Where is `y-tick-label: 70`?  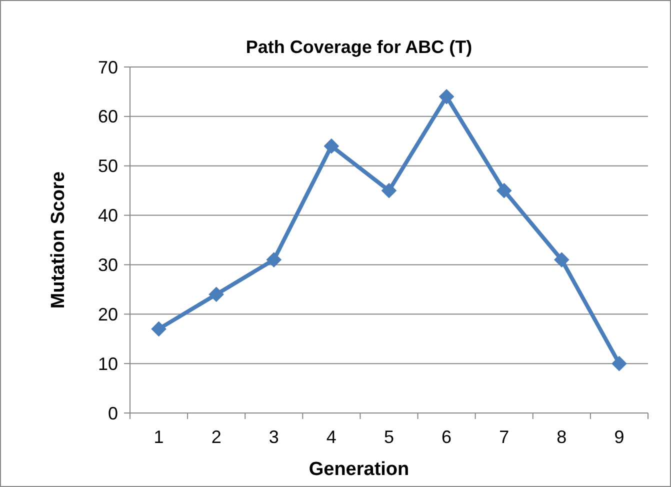 y-tick-label: 70 is located at coordinates (108, 67).